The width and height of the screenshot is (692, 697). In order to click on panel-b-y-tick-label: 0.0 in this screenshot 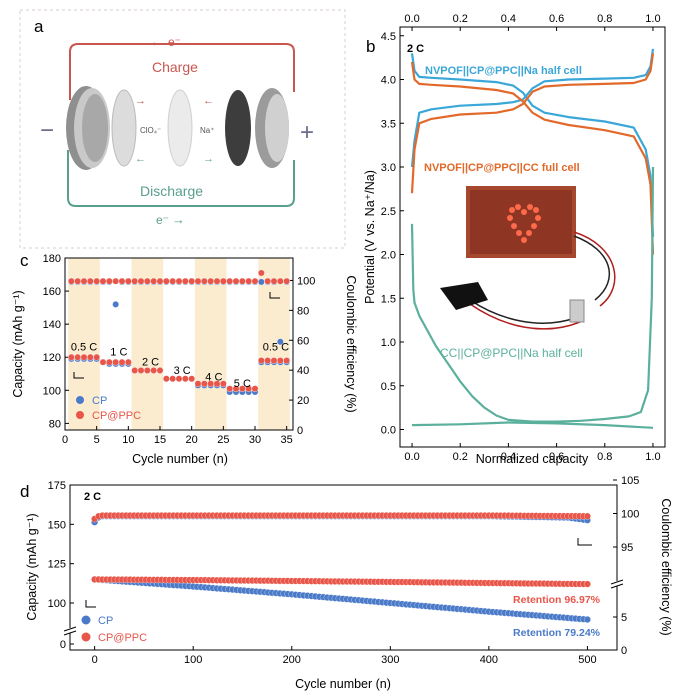, I will do `click(388, 431)`.